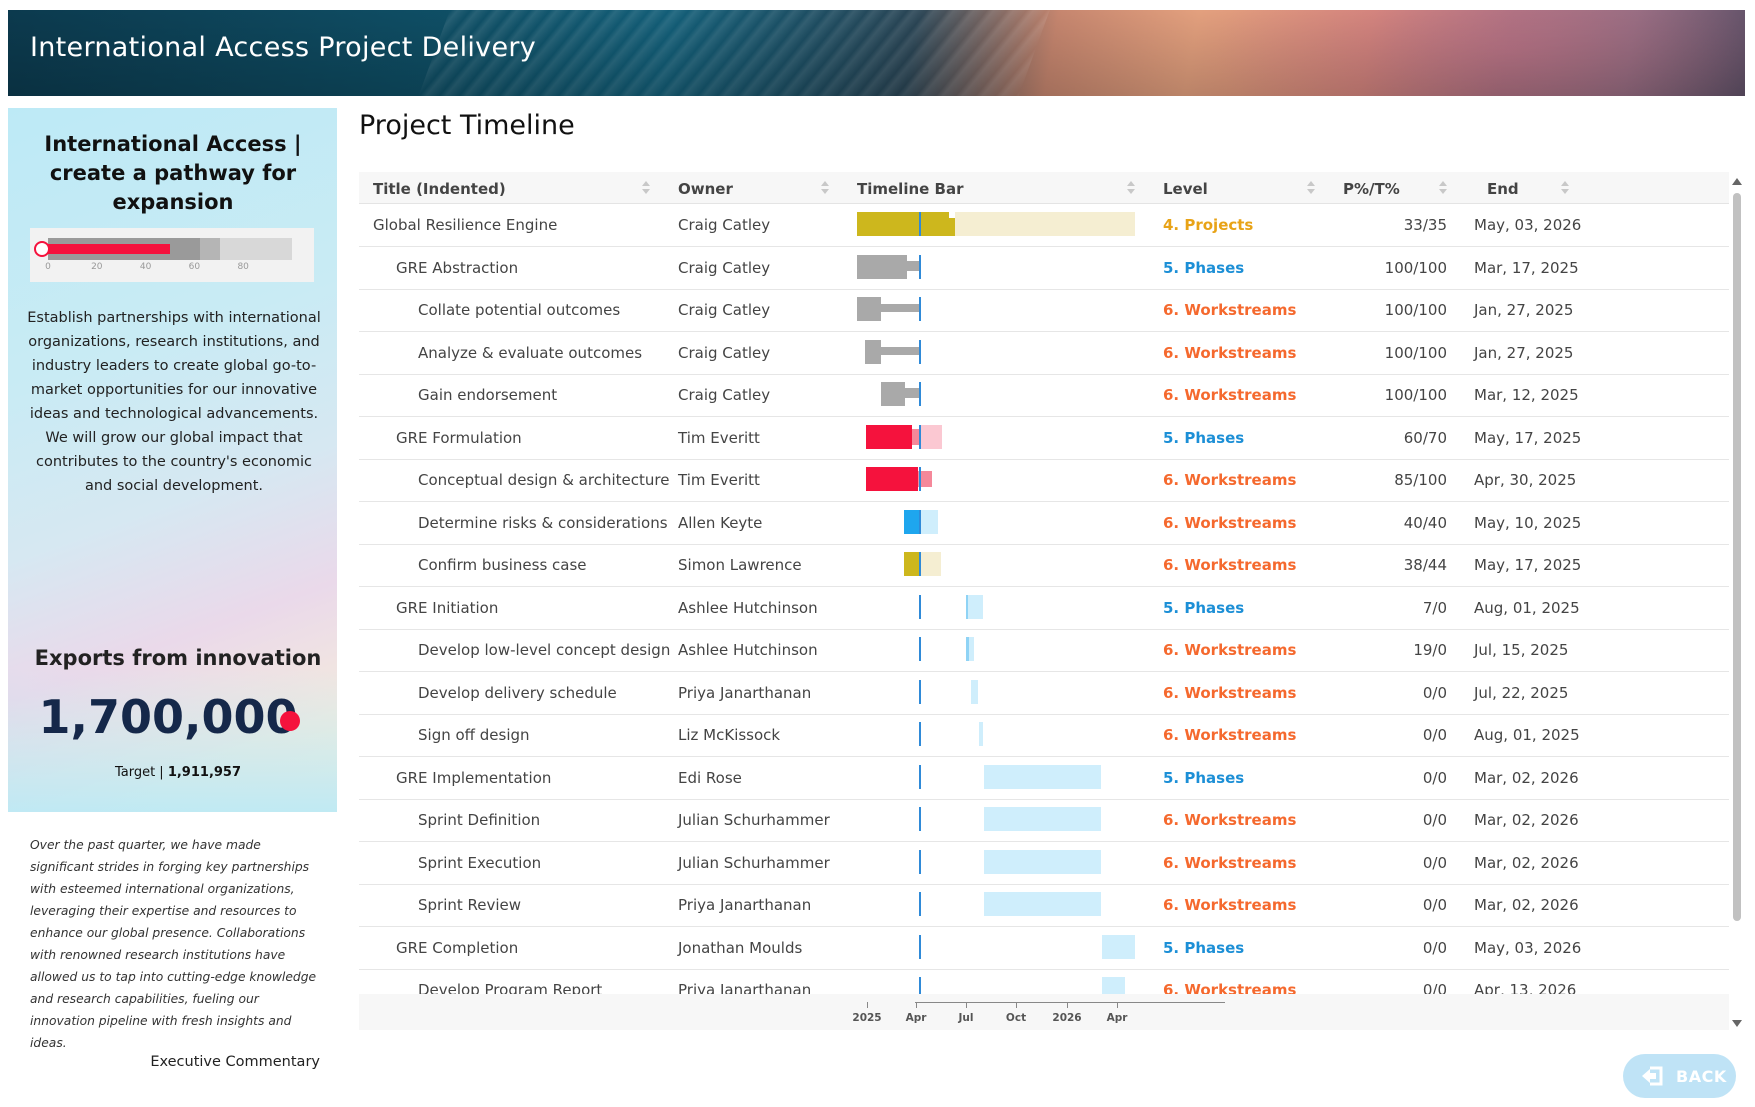 This screenshot has height=1107, width=1755. Describe the element at coordinates (42, 249) in the screenshot. I see `gauge-start-marker` at that location.